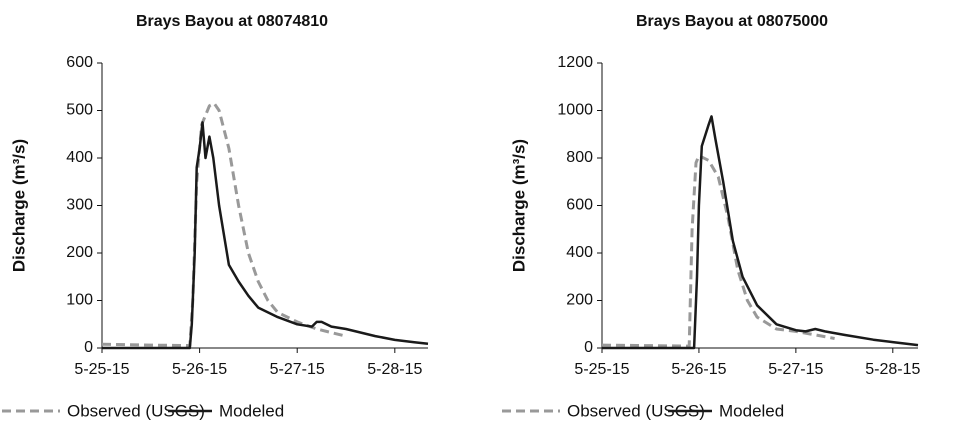 The width and height of the screenshot is (955, 428). I want to click on y-tick-label: 800, so click(579, 157).